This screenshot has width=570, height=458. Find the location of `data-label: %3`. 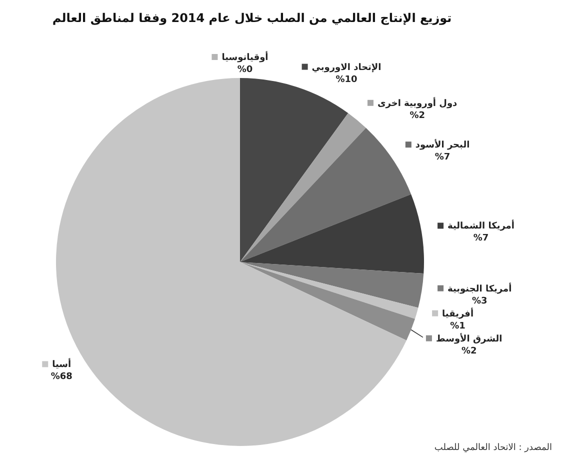

data-label: %3 is located at coordinates (480, 301).